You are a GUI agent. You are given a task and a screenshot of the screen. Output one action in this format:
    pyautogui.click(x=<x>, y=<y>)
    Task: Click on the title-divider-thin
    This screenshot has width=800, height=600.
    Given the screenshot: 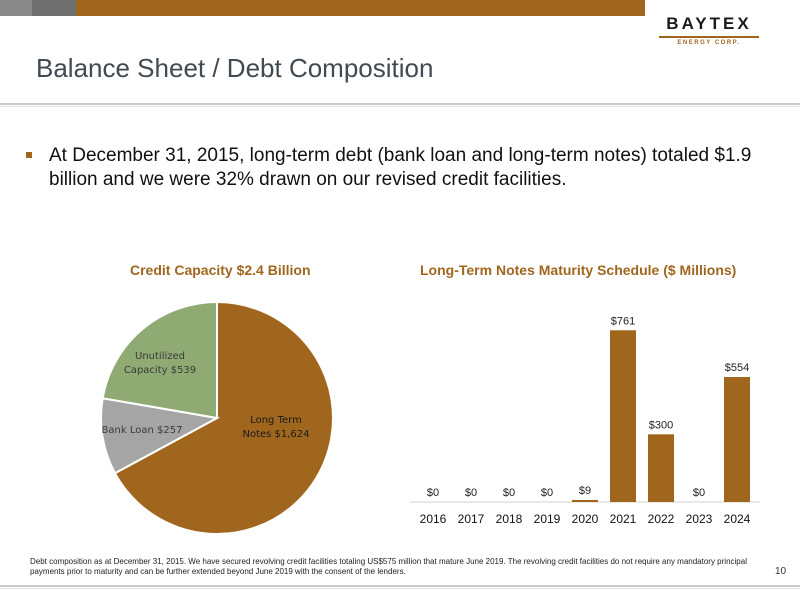 What is the action you would take?
    pyautogui.click(x=400, y=106)
    